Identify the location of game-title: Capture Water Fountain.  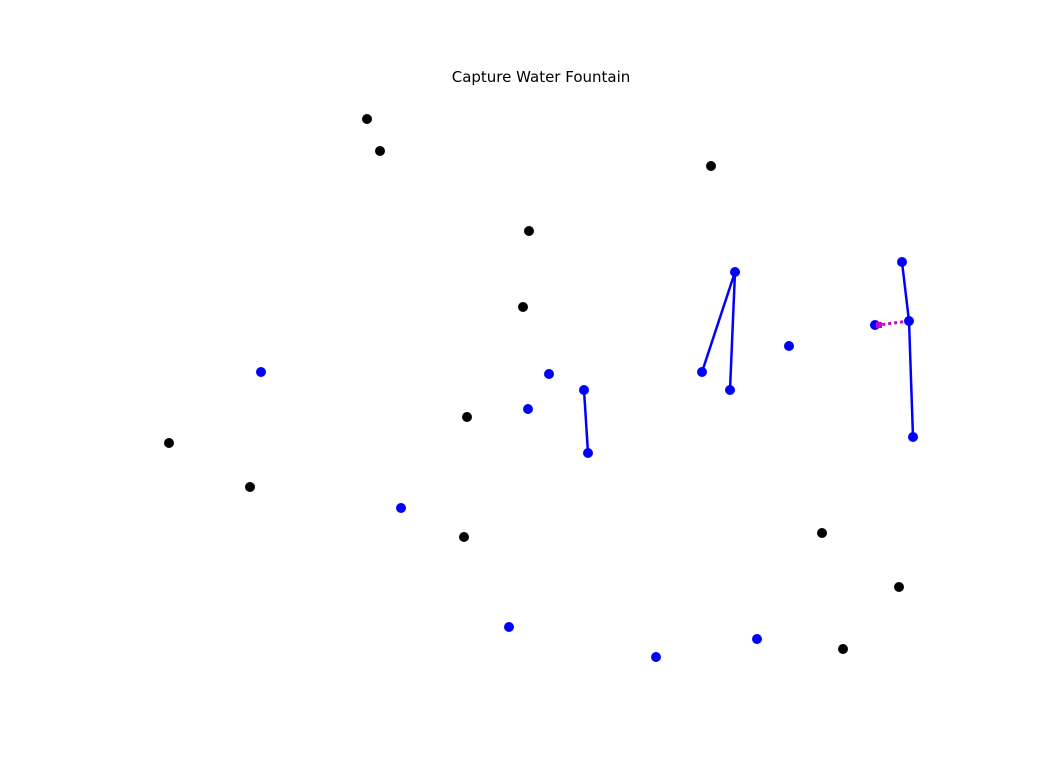
(541, 77).